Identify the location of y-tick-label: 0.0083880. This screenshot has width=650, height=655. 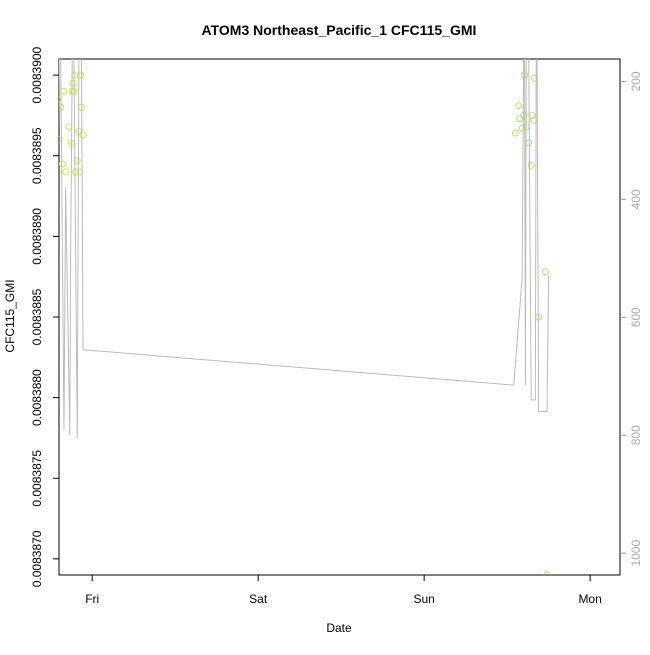
(37, 397).